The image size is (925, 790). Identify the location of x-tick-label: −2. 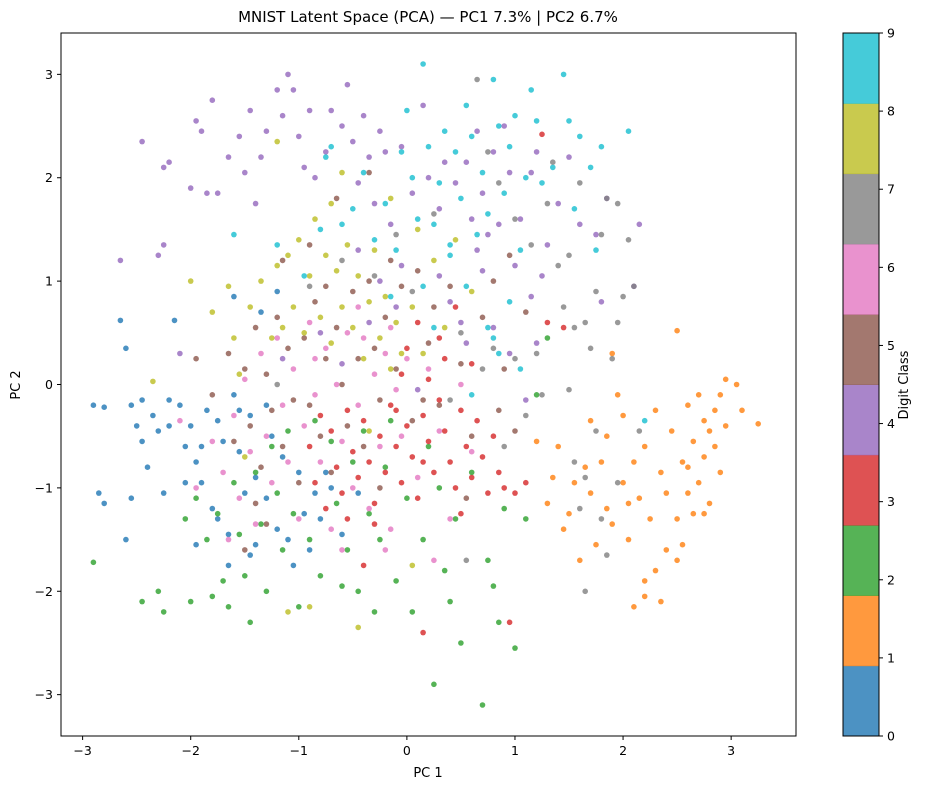
(190, 750).